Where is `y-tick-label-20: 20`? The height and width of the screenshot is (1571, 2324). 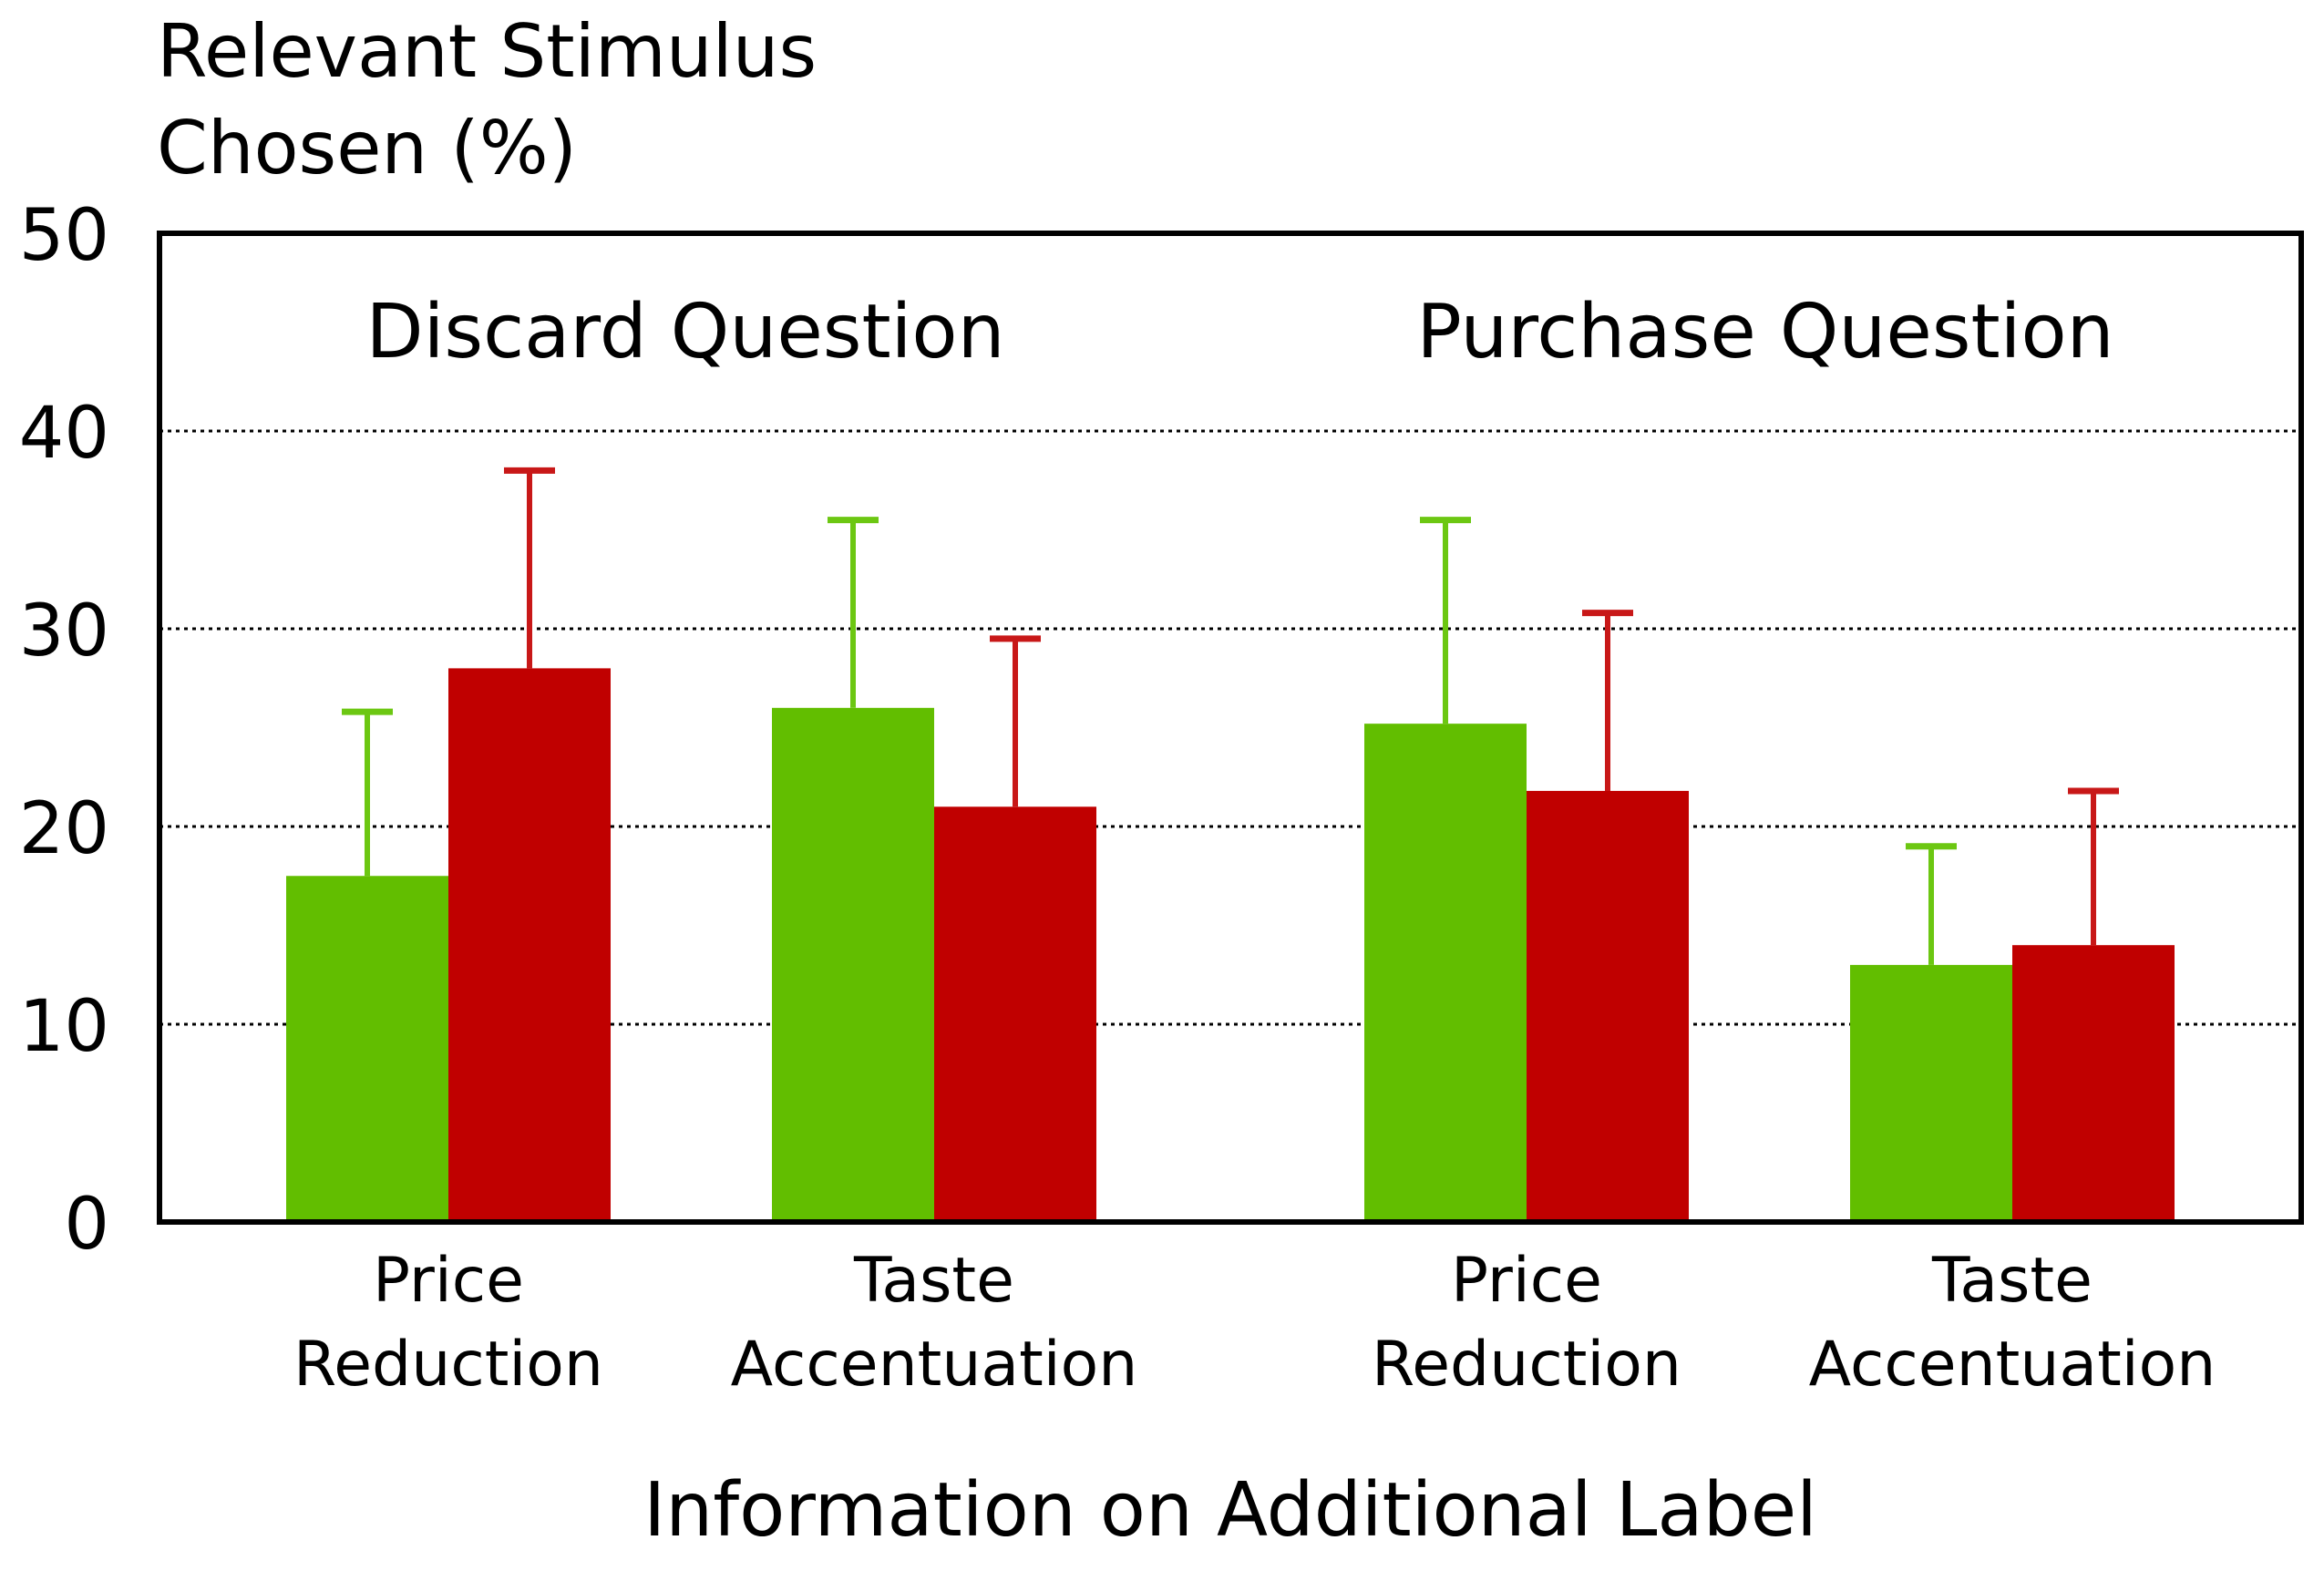
y-tick-label-20: 20 is located at coordinates (64, 829).